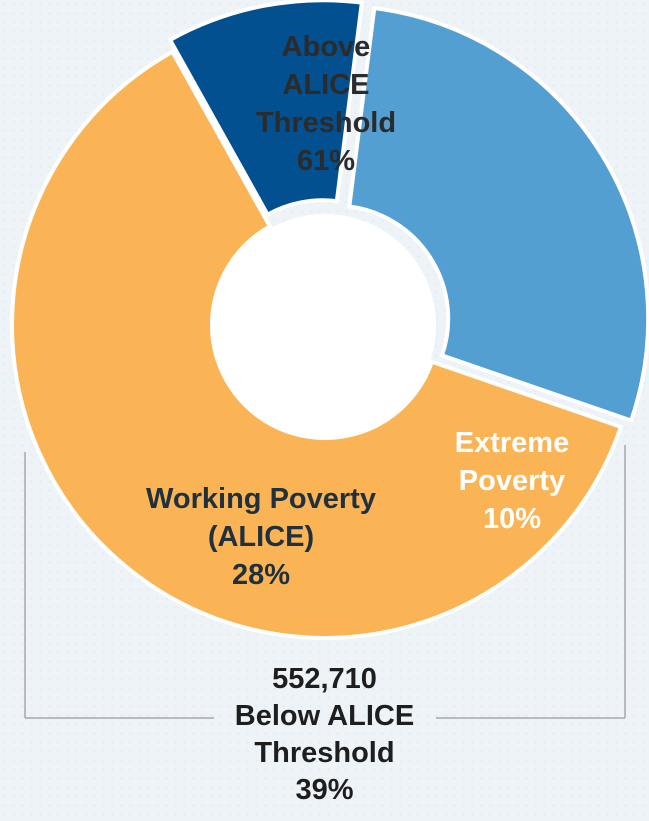 Image resolution: width=649 pixels, height=821 pixels. What do you see at coordinates (324, 716) in the screenshot?
I see `below-threshold-label-line1: Below ALICE` at bounding box center [324, 716].